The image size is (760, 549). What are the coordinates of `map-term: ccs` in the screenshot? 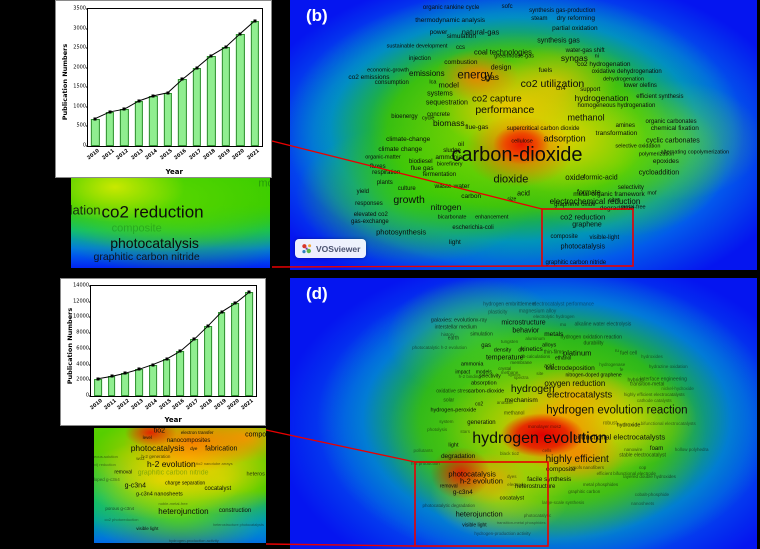 It's located at (460, 47).